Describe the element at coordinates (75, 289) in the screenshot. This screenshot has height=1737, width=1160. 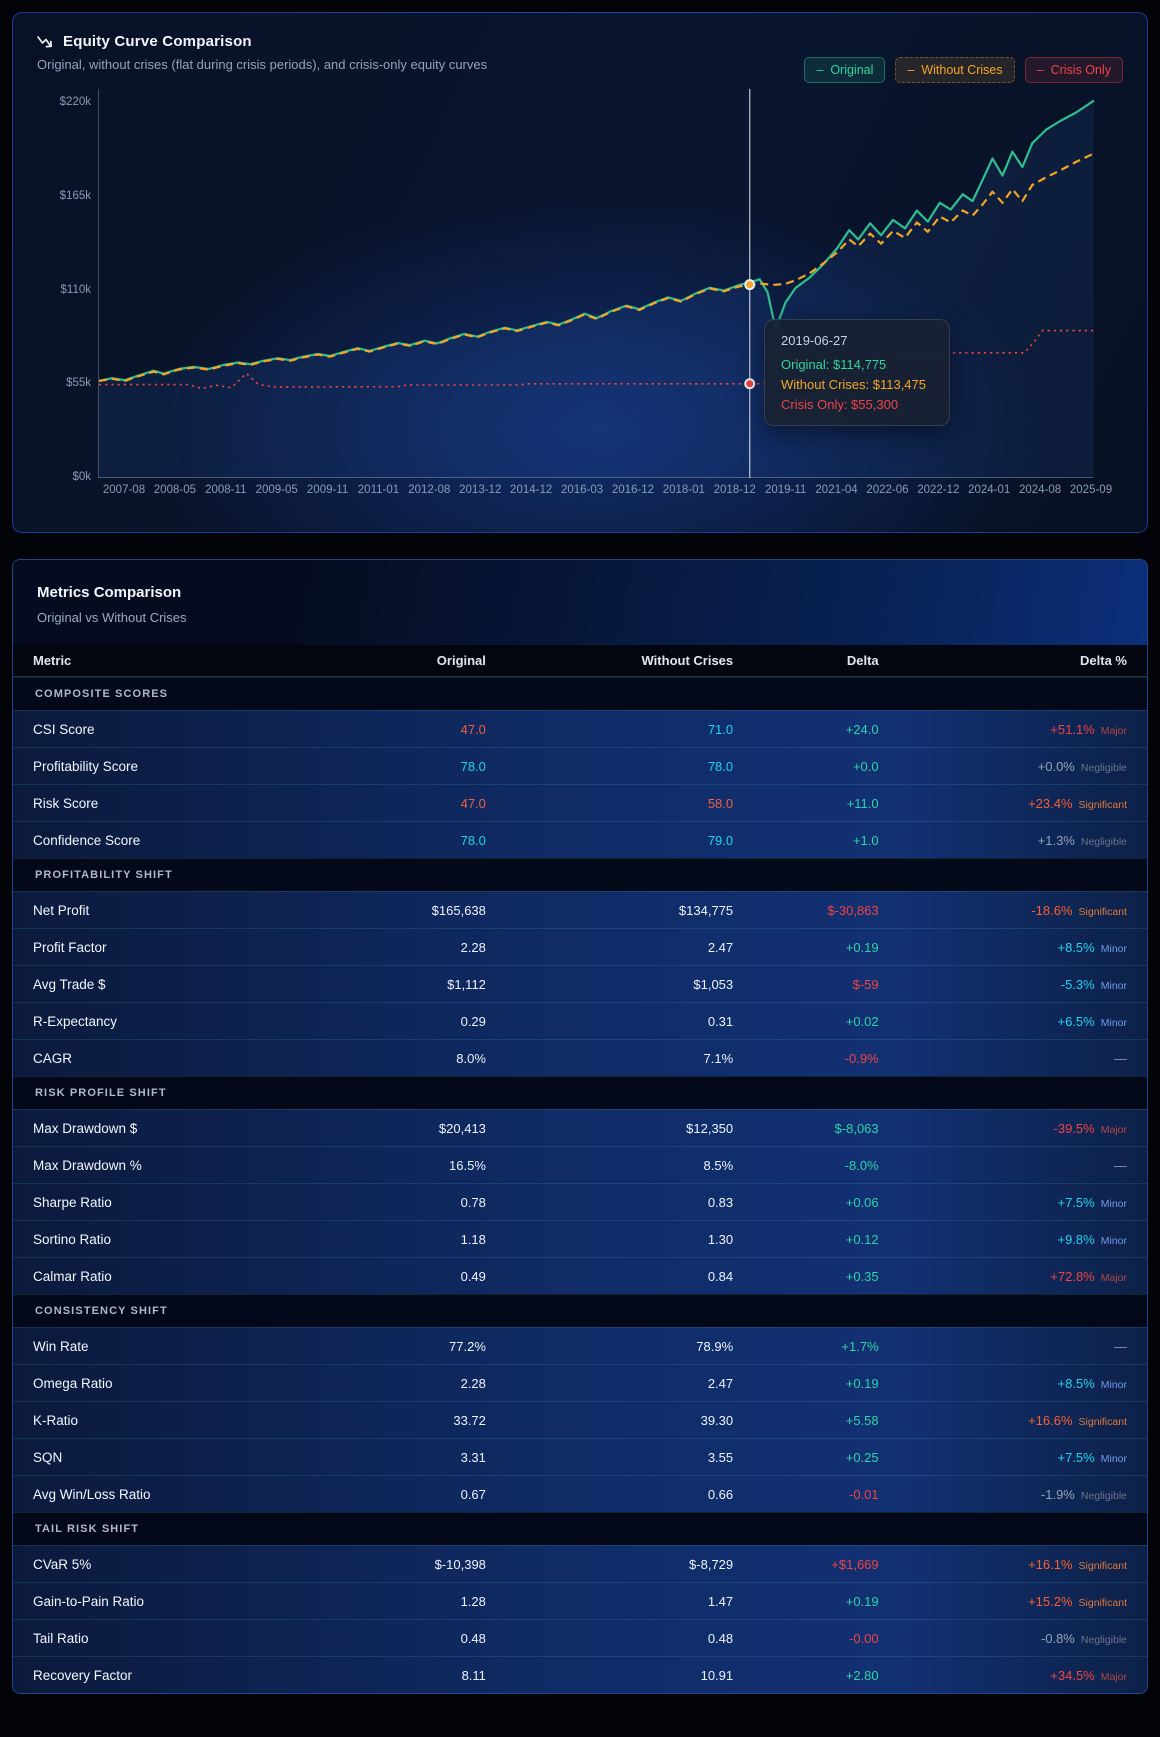
I see `y-tick-label: $110k` at that location.